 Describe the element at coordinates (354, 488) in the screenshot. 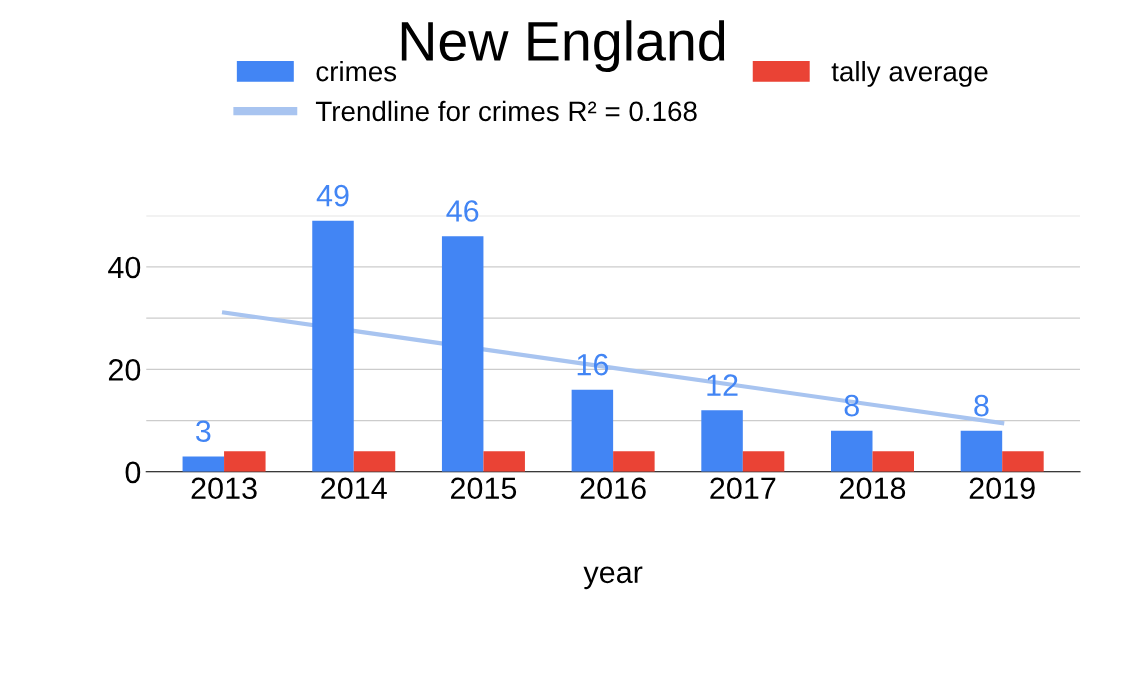

I see `x-tick-label: 2014` at that location.